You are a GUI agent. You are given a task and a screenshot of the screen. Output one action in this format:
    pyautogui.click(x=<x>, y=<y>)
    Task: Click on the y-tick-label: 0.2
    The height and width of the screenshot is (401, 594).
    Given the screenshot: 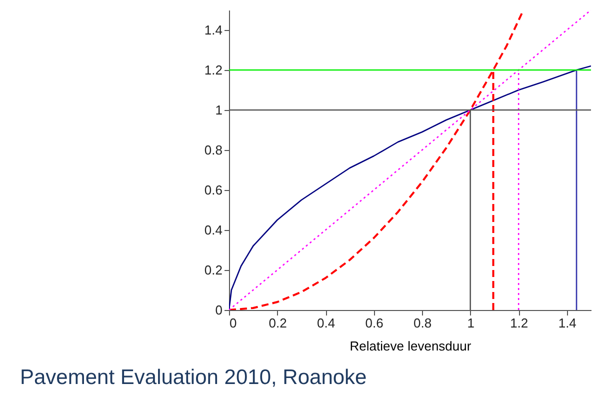 What is the action you would take?
    pyautogui.click(x=213, y=270)
    